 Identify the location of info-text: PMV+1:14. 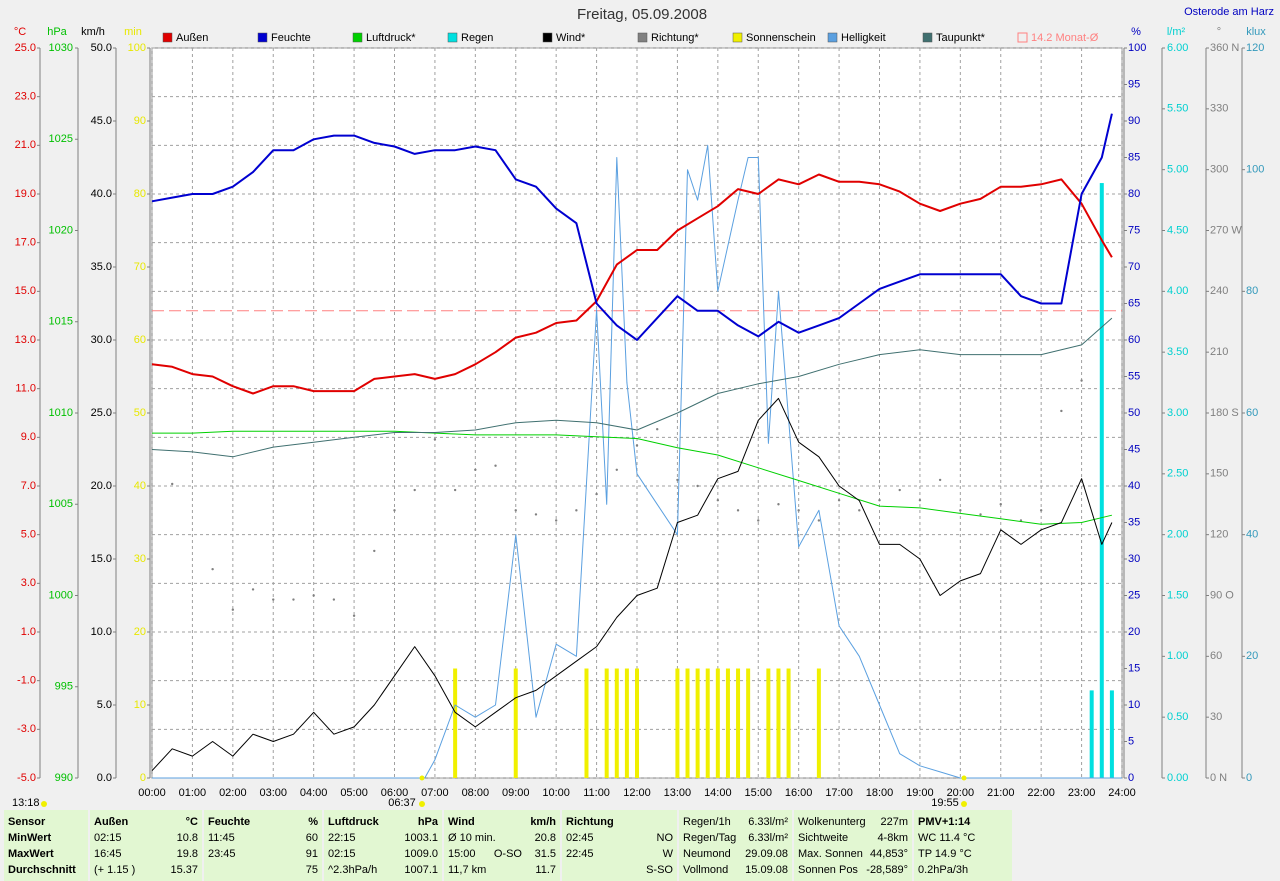
(944, 822).